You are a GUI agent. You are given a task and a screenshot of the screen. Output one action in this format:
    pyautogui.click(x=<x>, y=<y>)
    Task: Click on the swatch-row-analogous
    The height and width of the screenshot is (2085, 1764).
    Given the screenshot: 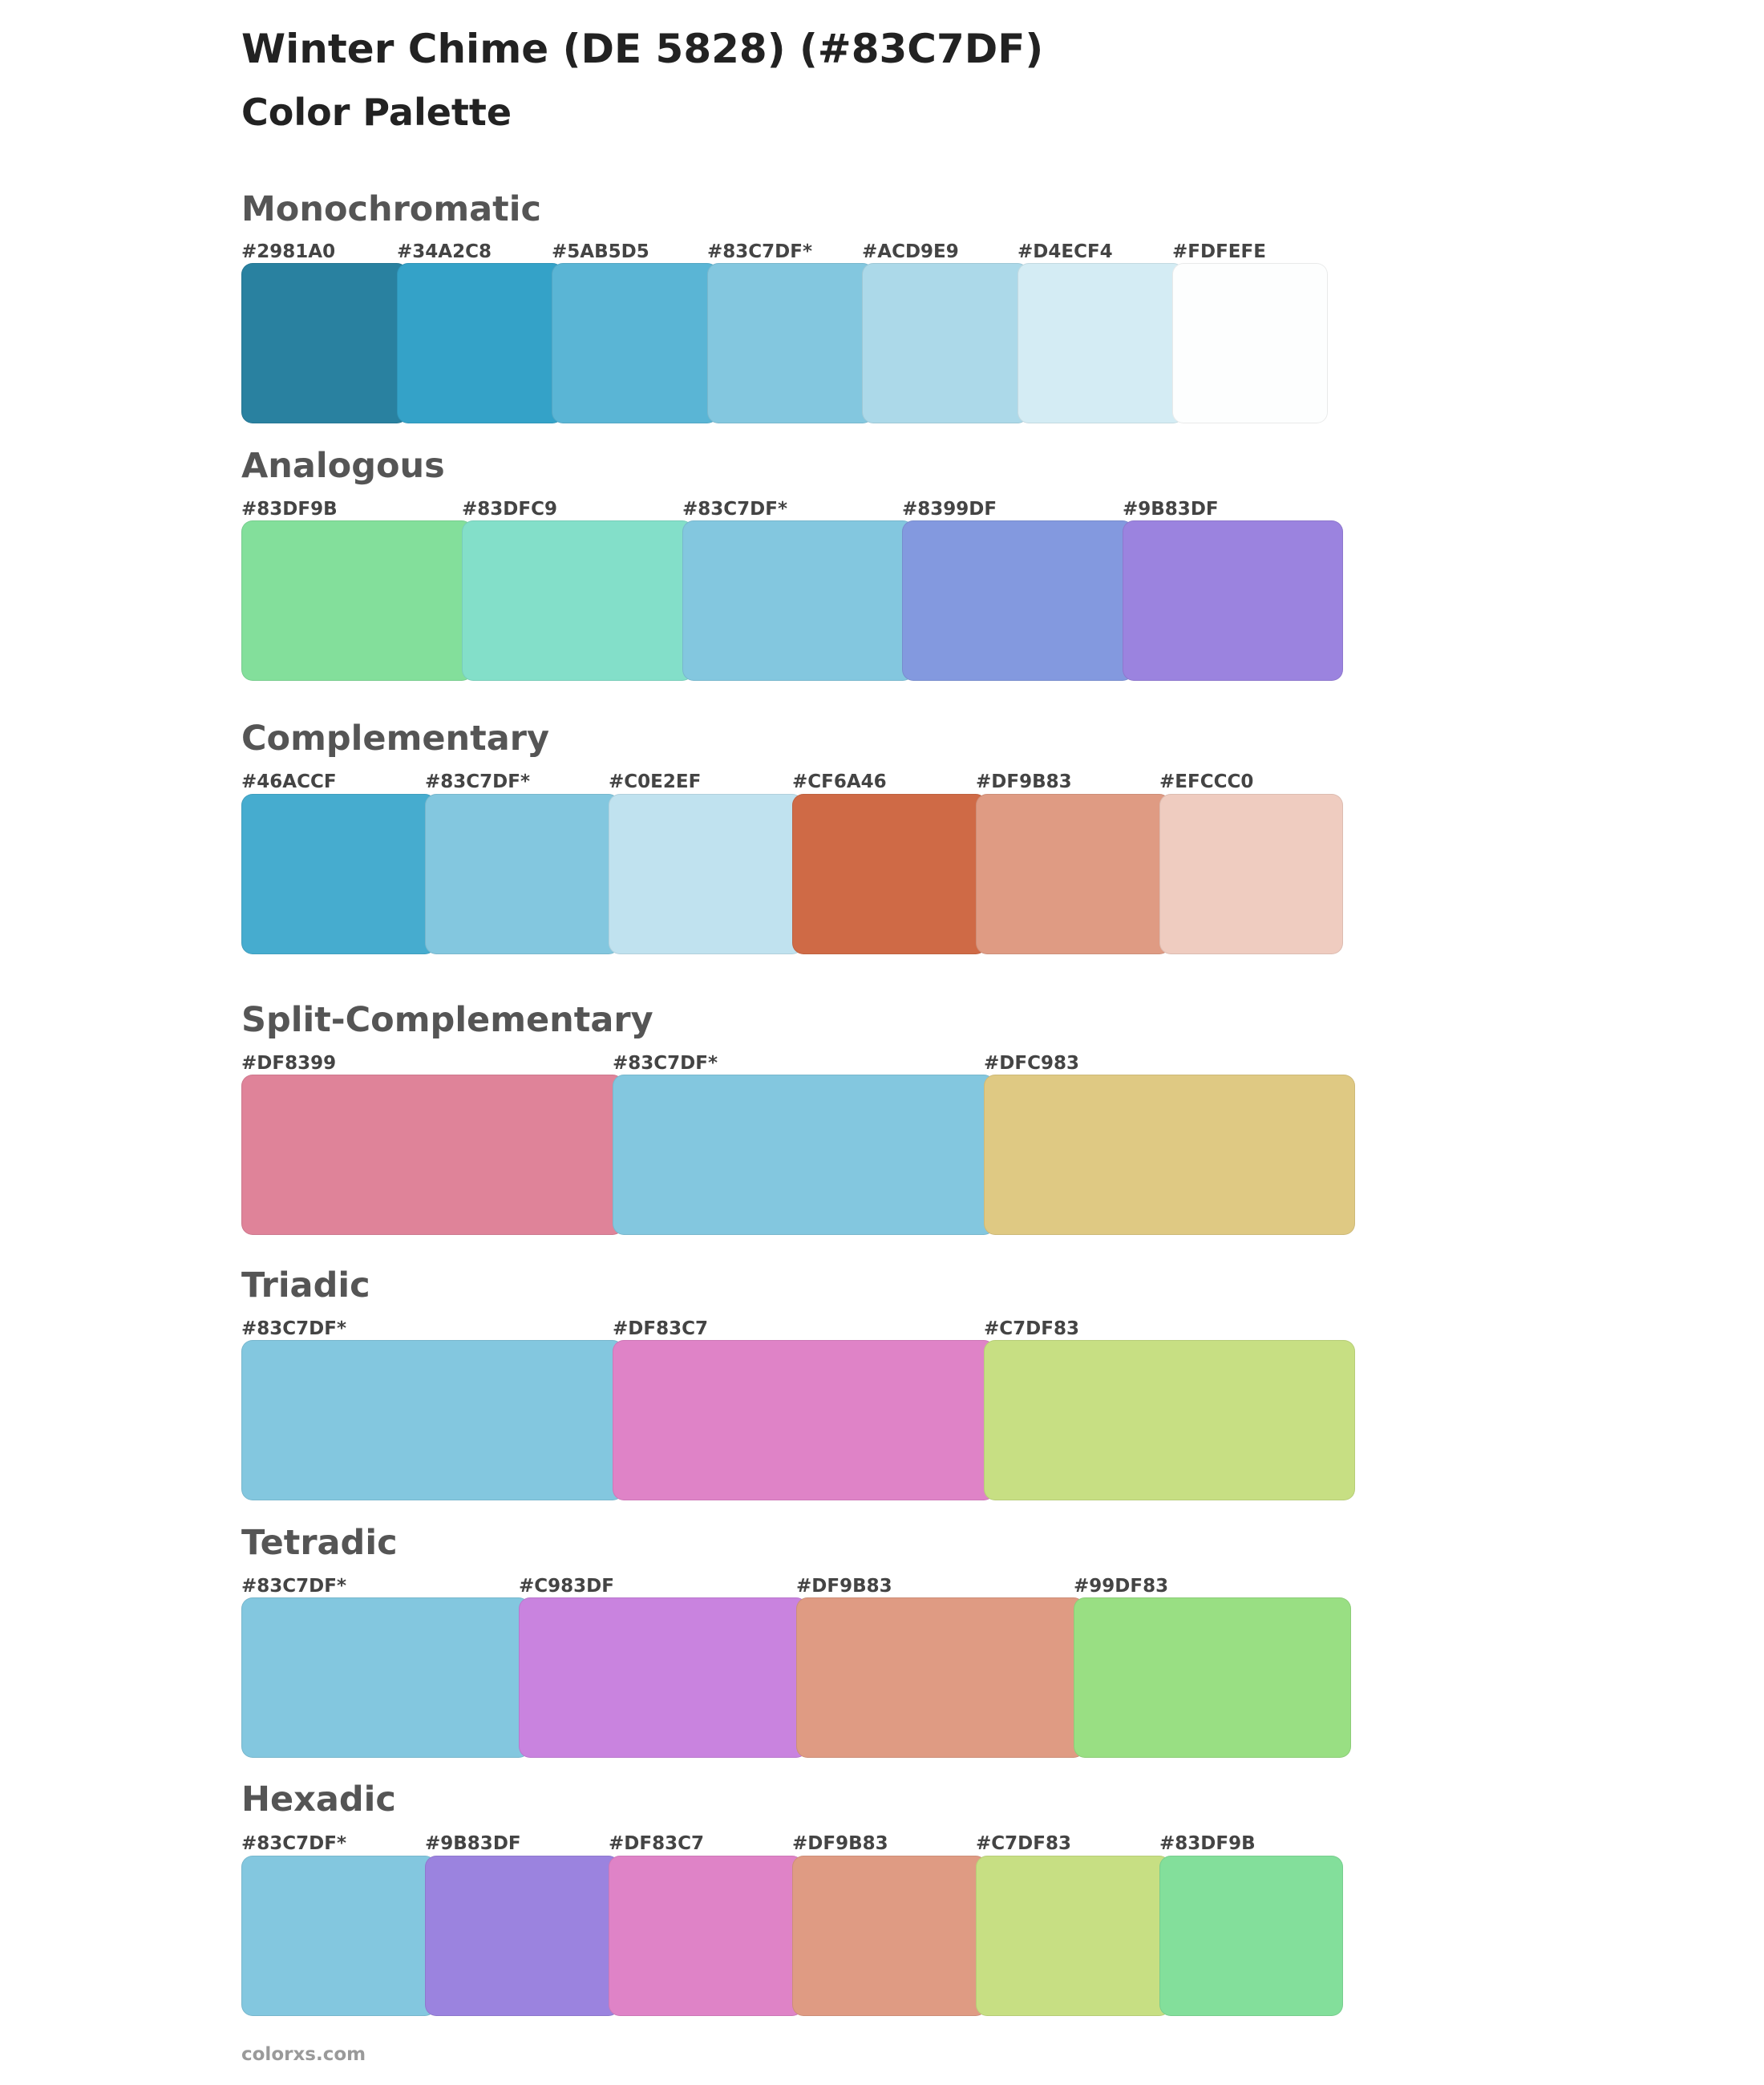 What is the action you would take?
    pyautogui.click(x=792, y=600)
    